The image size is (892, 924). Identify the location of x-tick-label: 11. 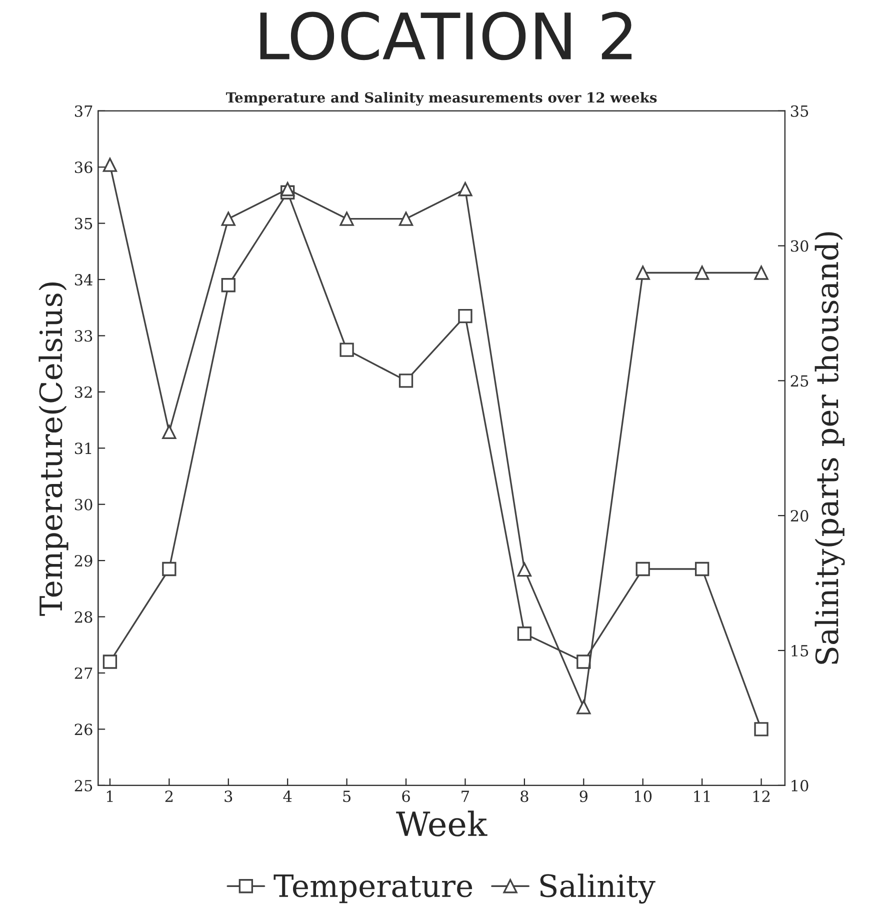
(702, 796).